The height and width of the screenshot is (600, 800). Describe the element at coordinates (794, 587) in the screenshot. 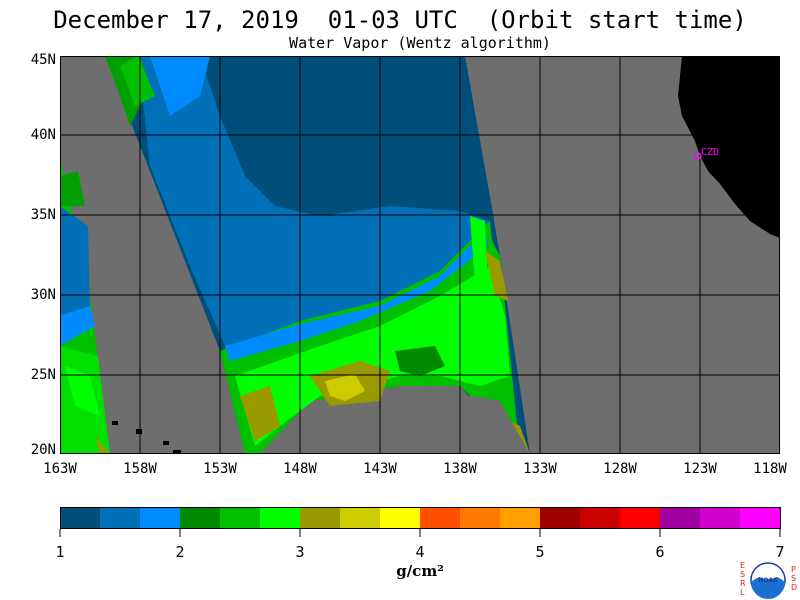

I see `logo-letter-d: D` at that location.